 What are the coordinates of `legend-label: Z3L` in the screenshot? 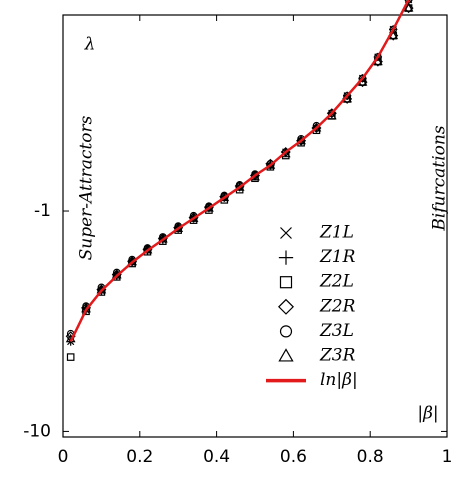 It's located at (336, 331).